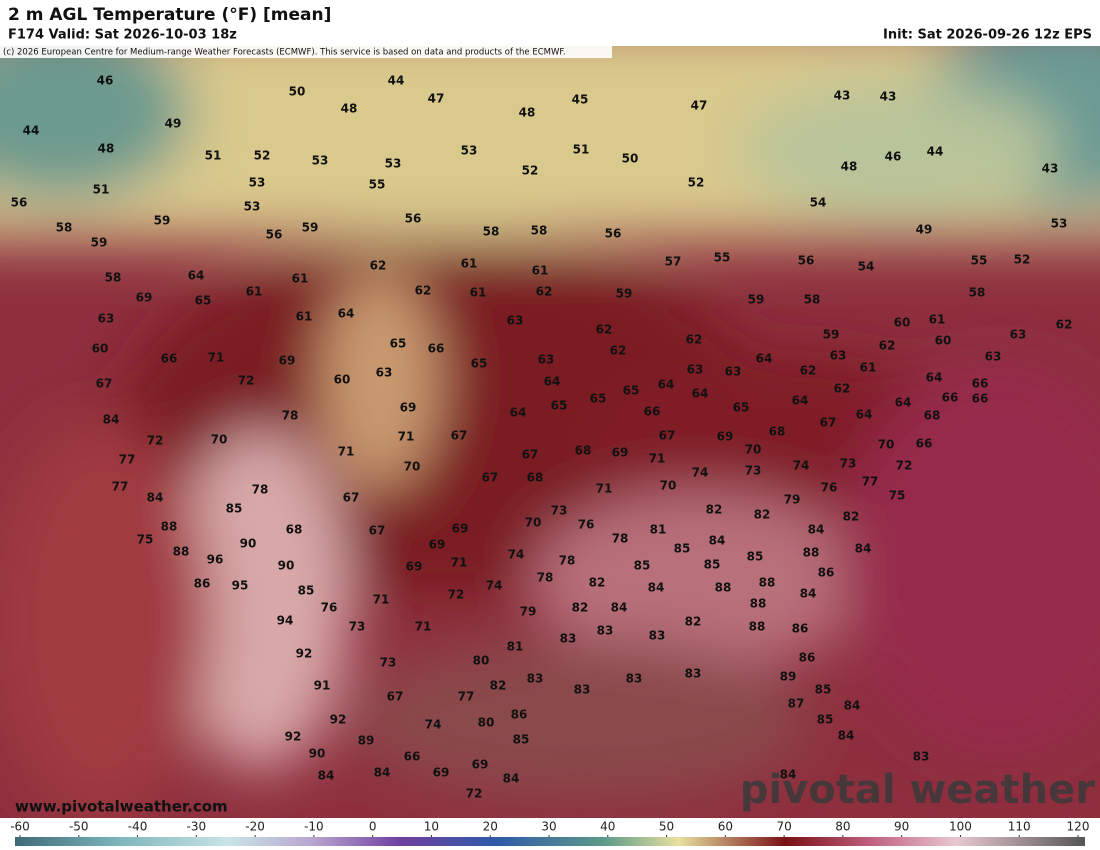  What do you see at coordinates (807, 658) in the screenshot?
I see `temperature-label: 86` at bounding box center [807, 658].